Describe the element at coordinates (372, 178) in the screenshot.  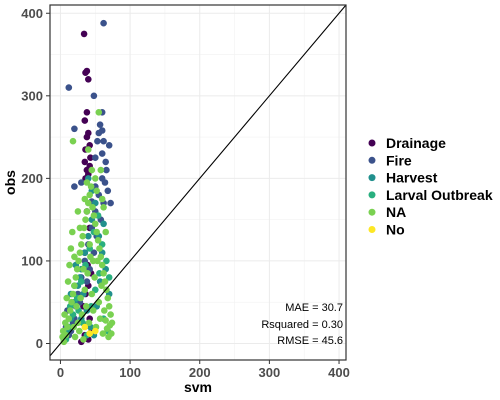
I see `legend-key-harvest` at that location.